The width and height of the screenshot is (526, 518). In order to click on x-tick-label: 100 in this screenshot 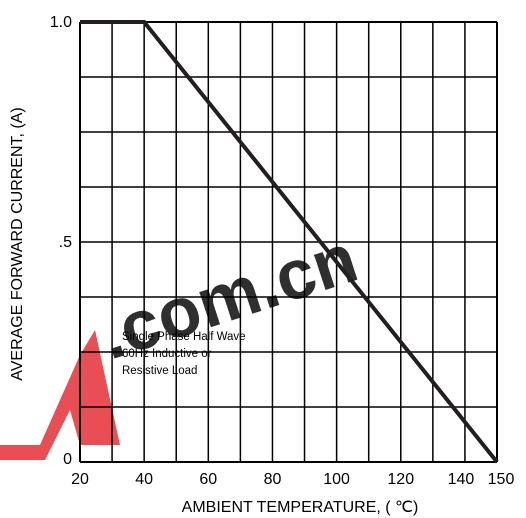, I will do `click(336, 479)`.